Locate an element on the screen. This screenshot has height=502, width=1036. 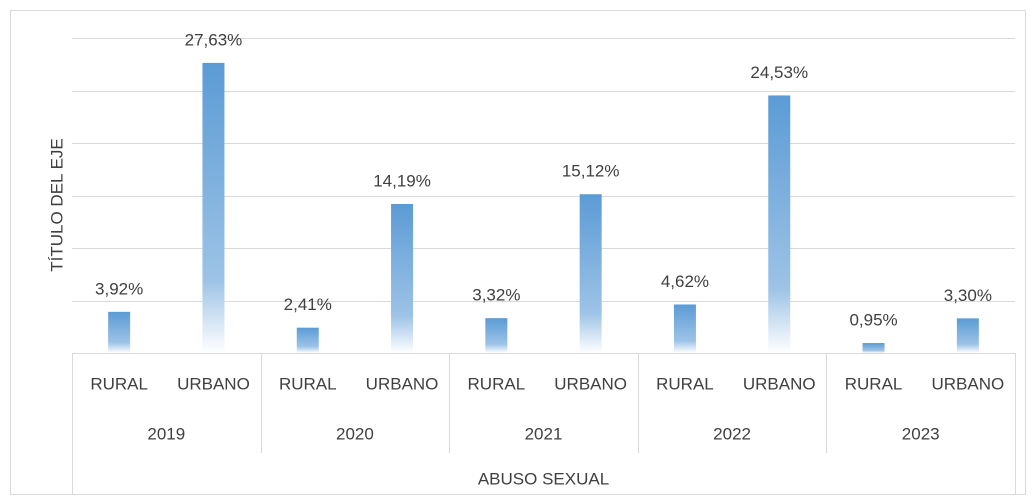
data-label: 0,95% is located at coordinates (873, 320).